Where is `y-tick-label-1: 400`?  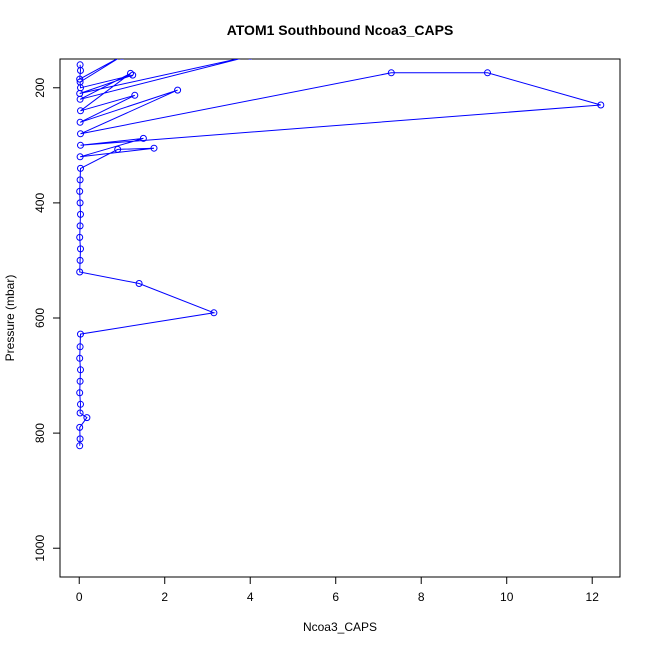
y-tick-label-1: 400 is located at coordinates (40, 203).